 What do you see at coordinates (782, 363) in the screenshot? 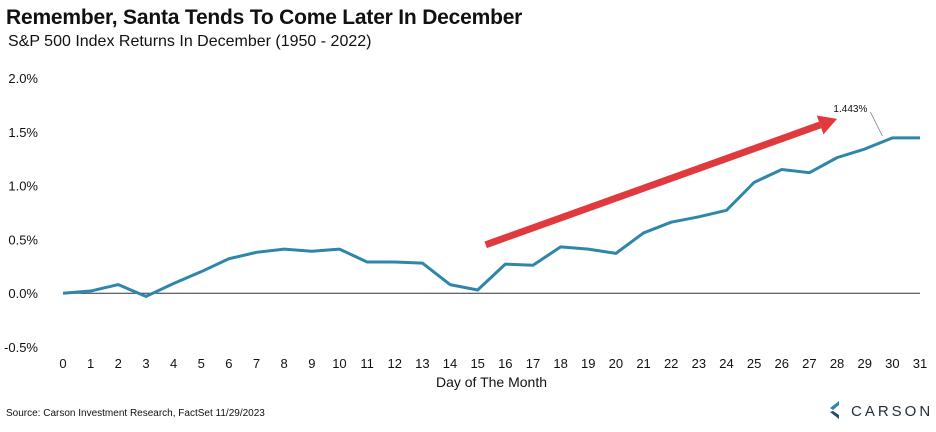
I see `x-tick-label: 26` at bounding box center [782, 363].